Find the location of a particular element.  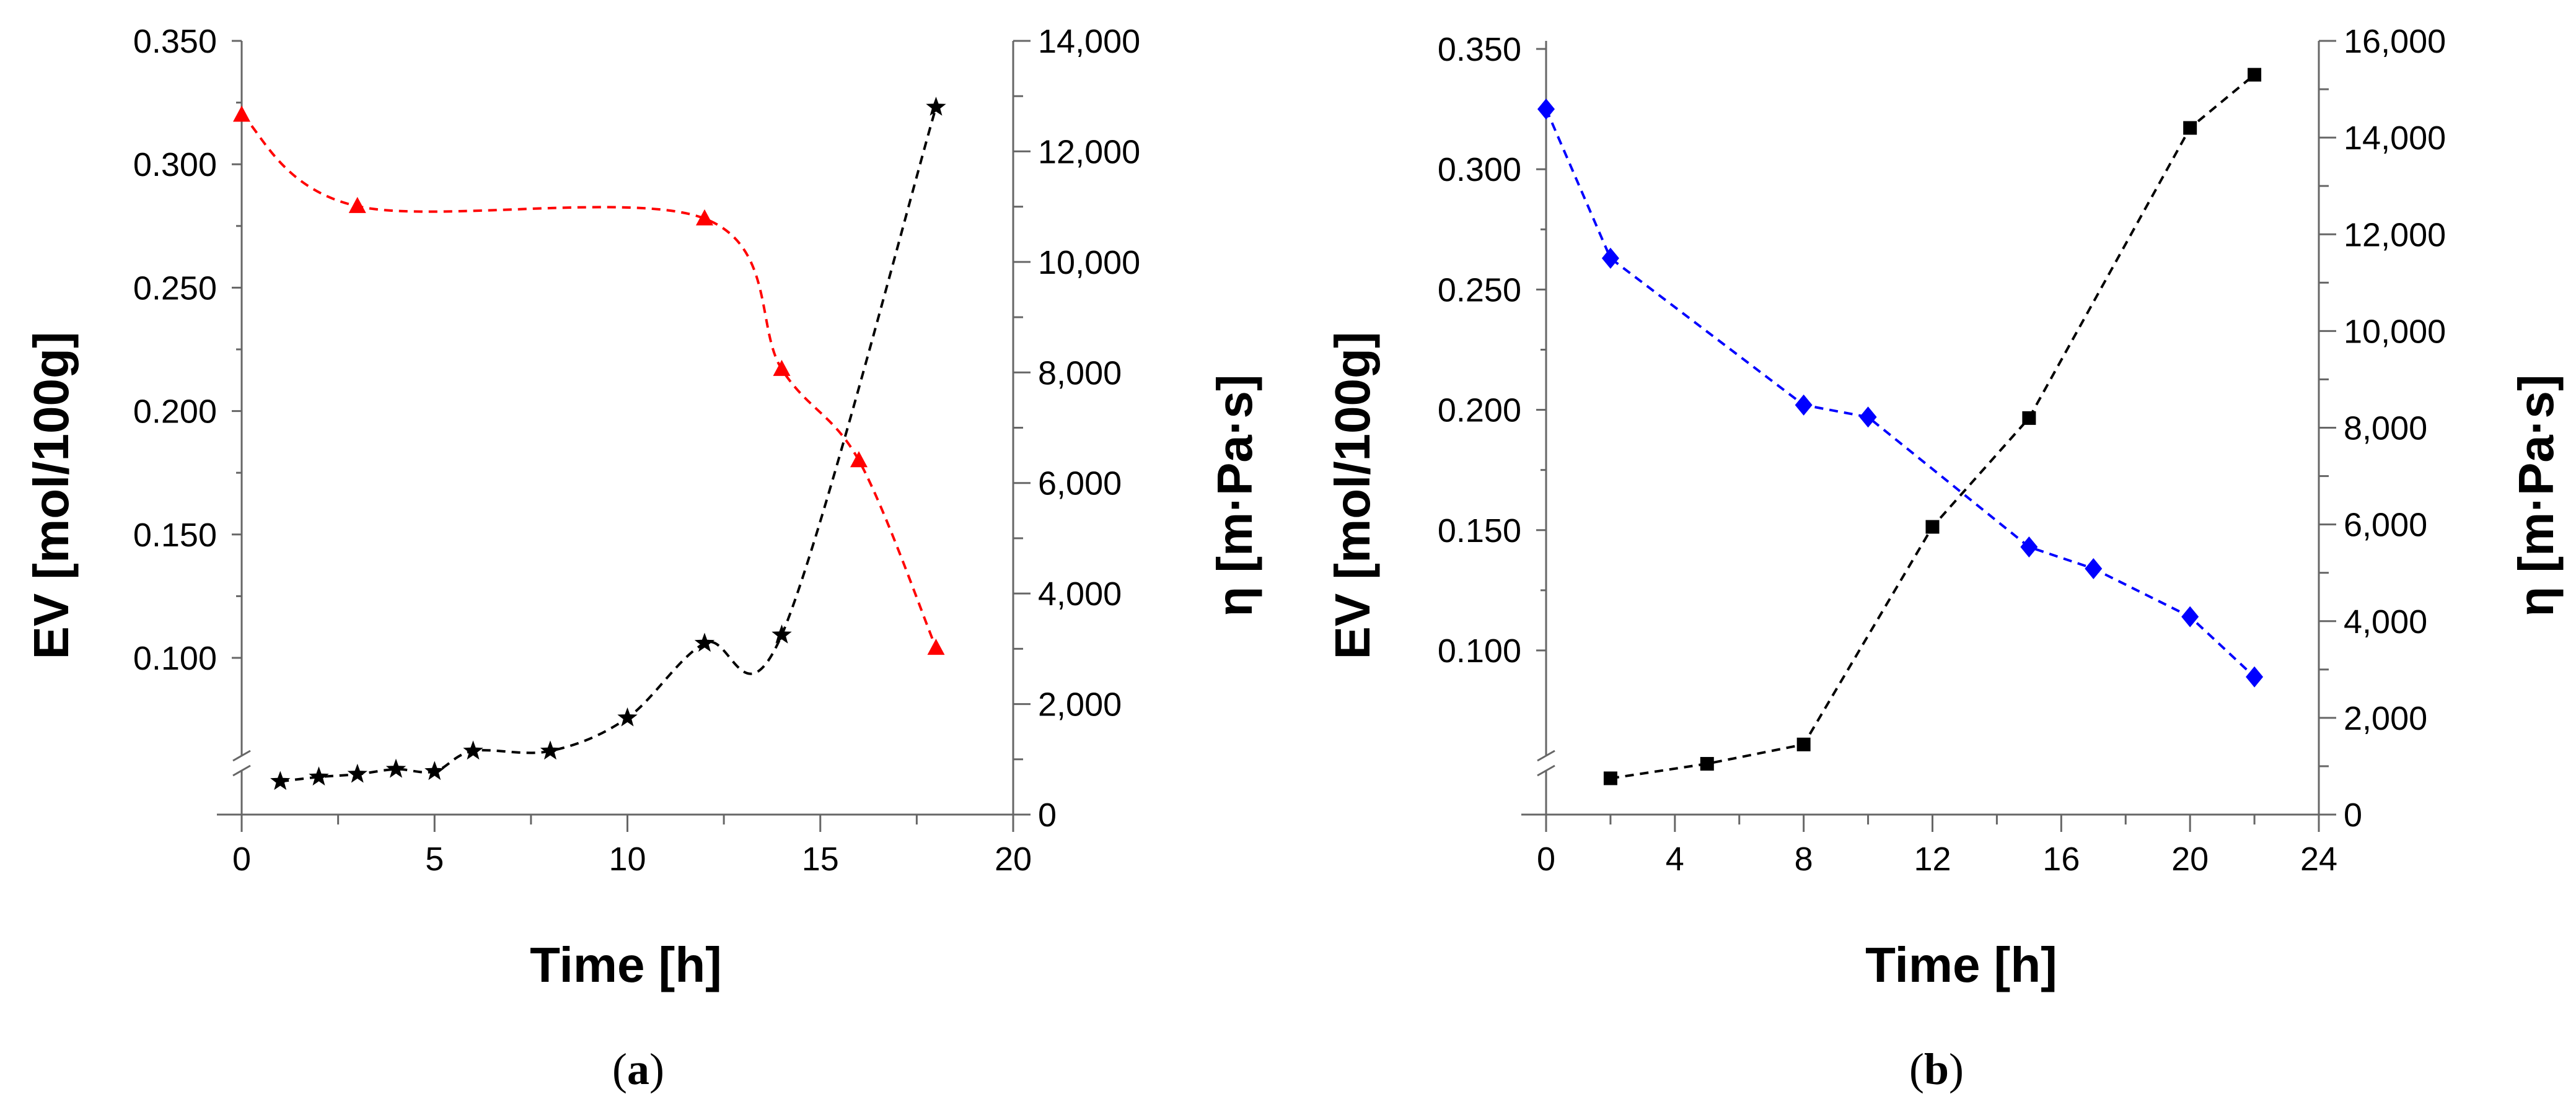

panel-label-b-letter: b is located at coordinates (1936, 1069).